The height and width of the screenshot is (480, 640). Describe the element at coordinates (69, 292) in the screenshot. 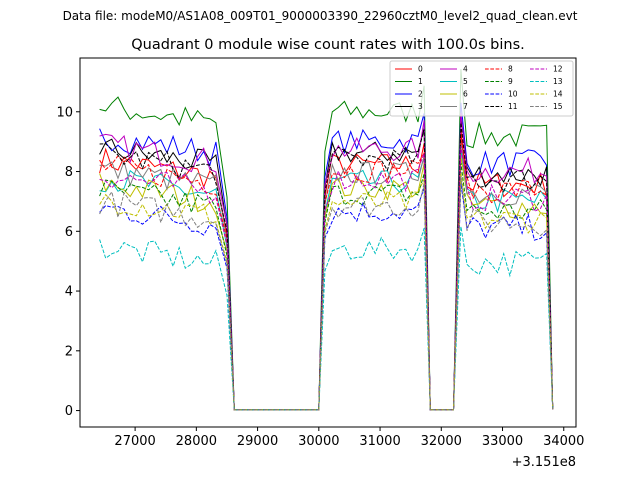

I see `y-tick-label: 4` at that location.